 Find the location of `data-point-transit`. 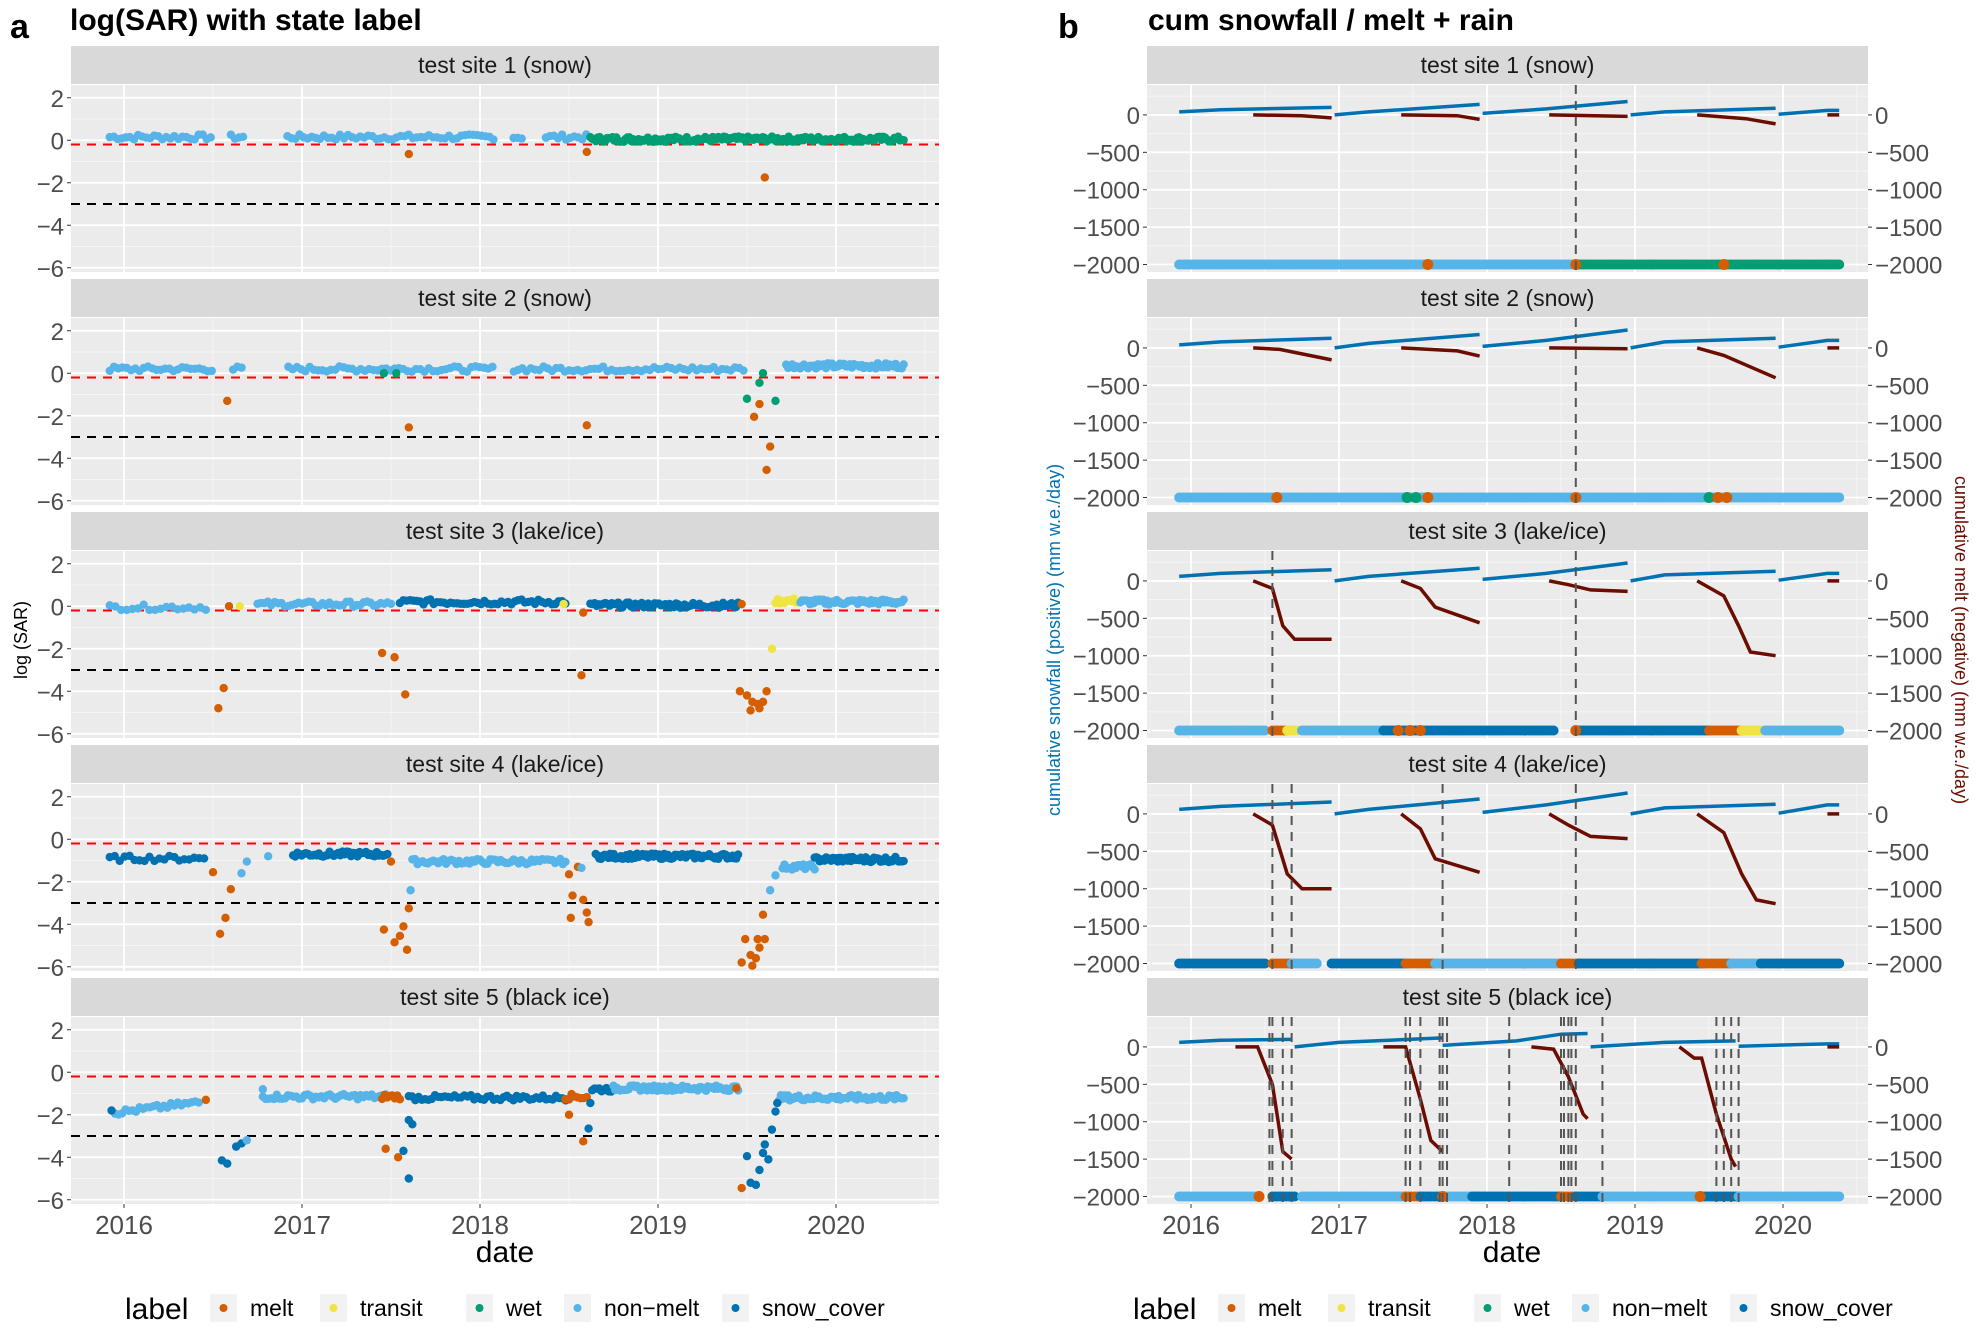

data-point-transit is located at coordinates (563, 604).